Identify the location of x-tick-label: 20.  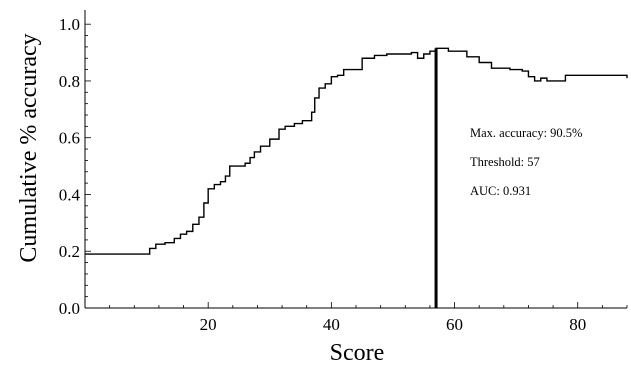
(208, 324).